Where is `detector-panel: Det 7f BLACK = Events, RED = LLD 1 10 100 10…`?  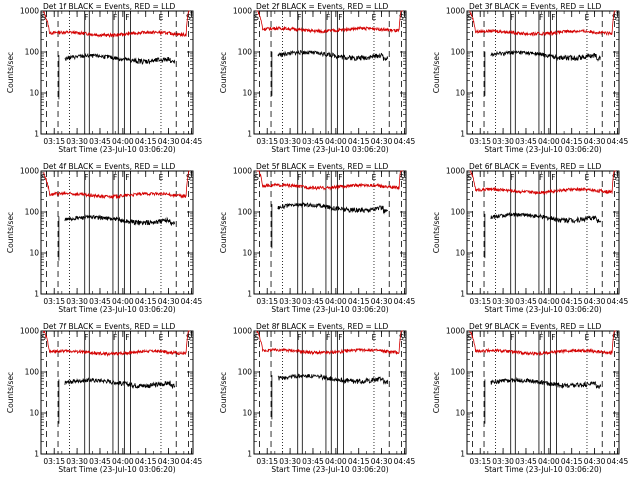
detector-panel: Det 7f BLACK = Events, RED = LLD 1 10 100 10… is located at coordinates (104, 398).